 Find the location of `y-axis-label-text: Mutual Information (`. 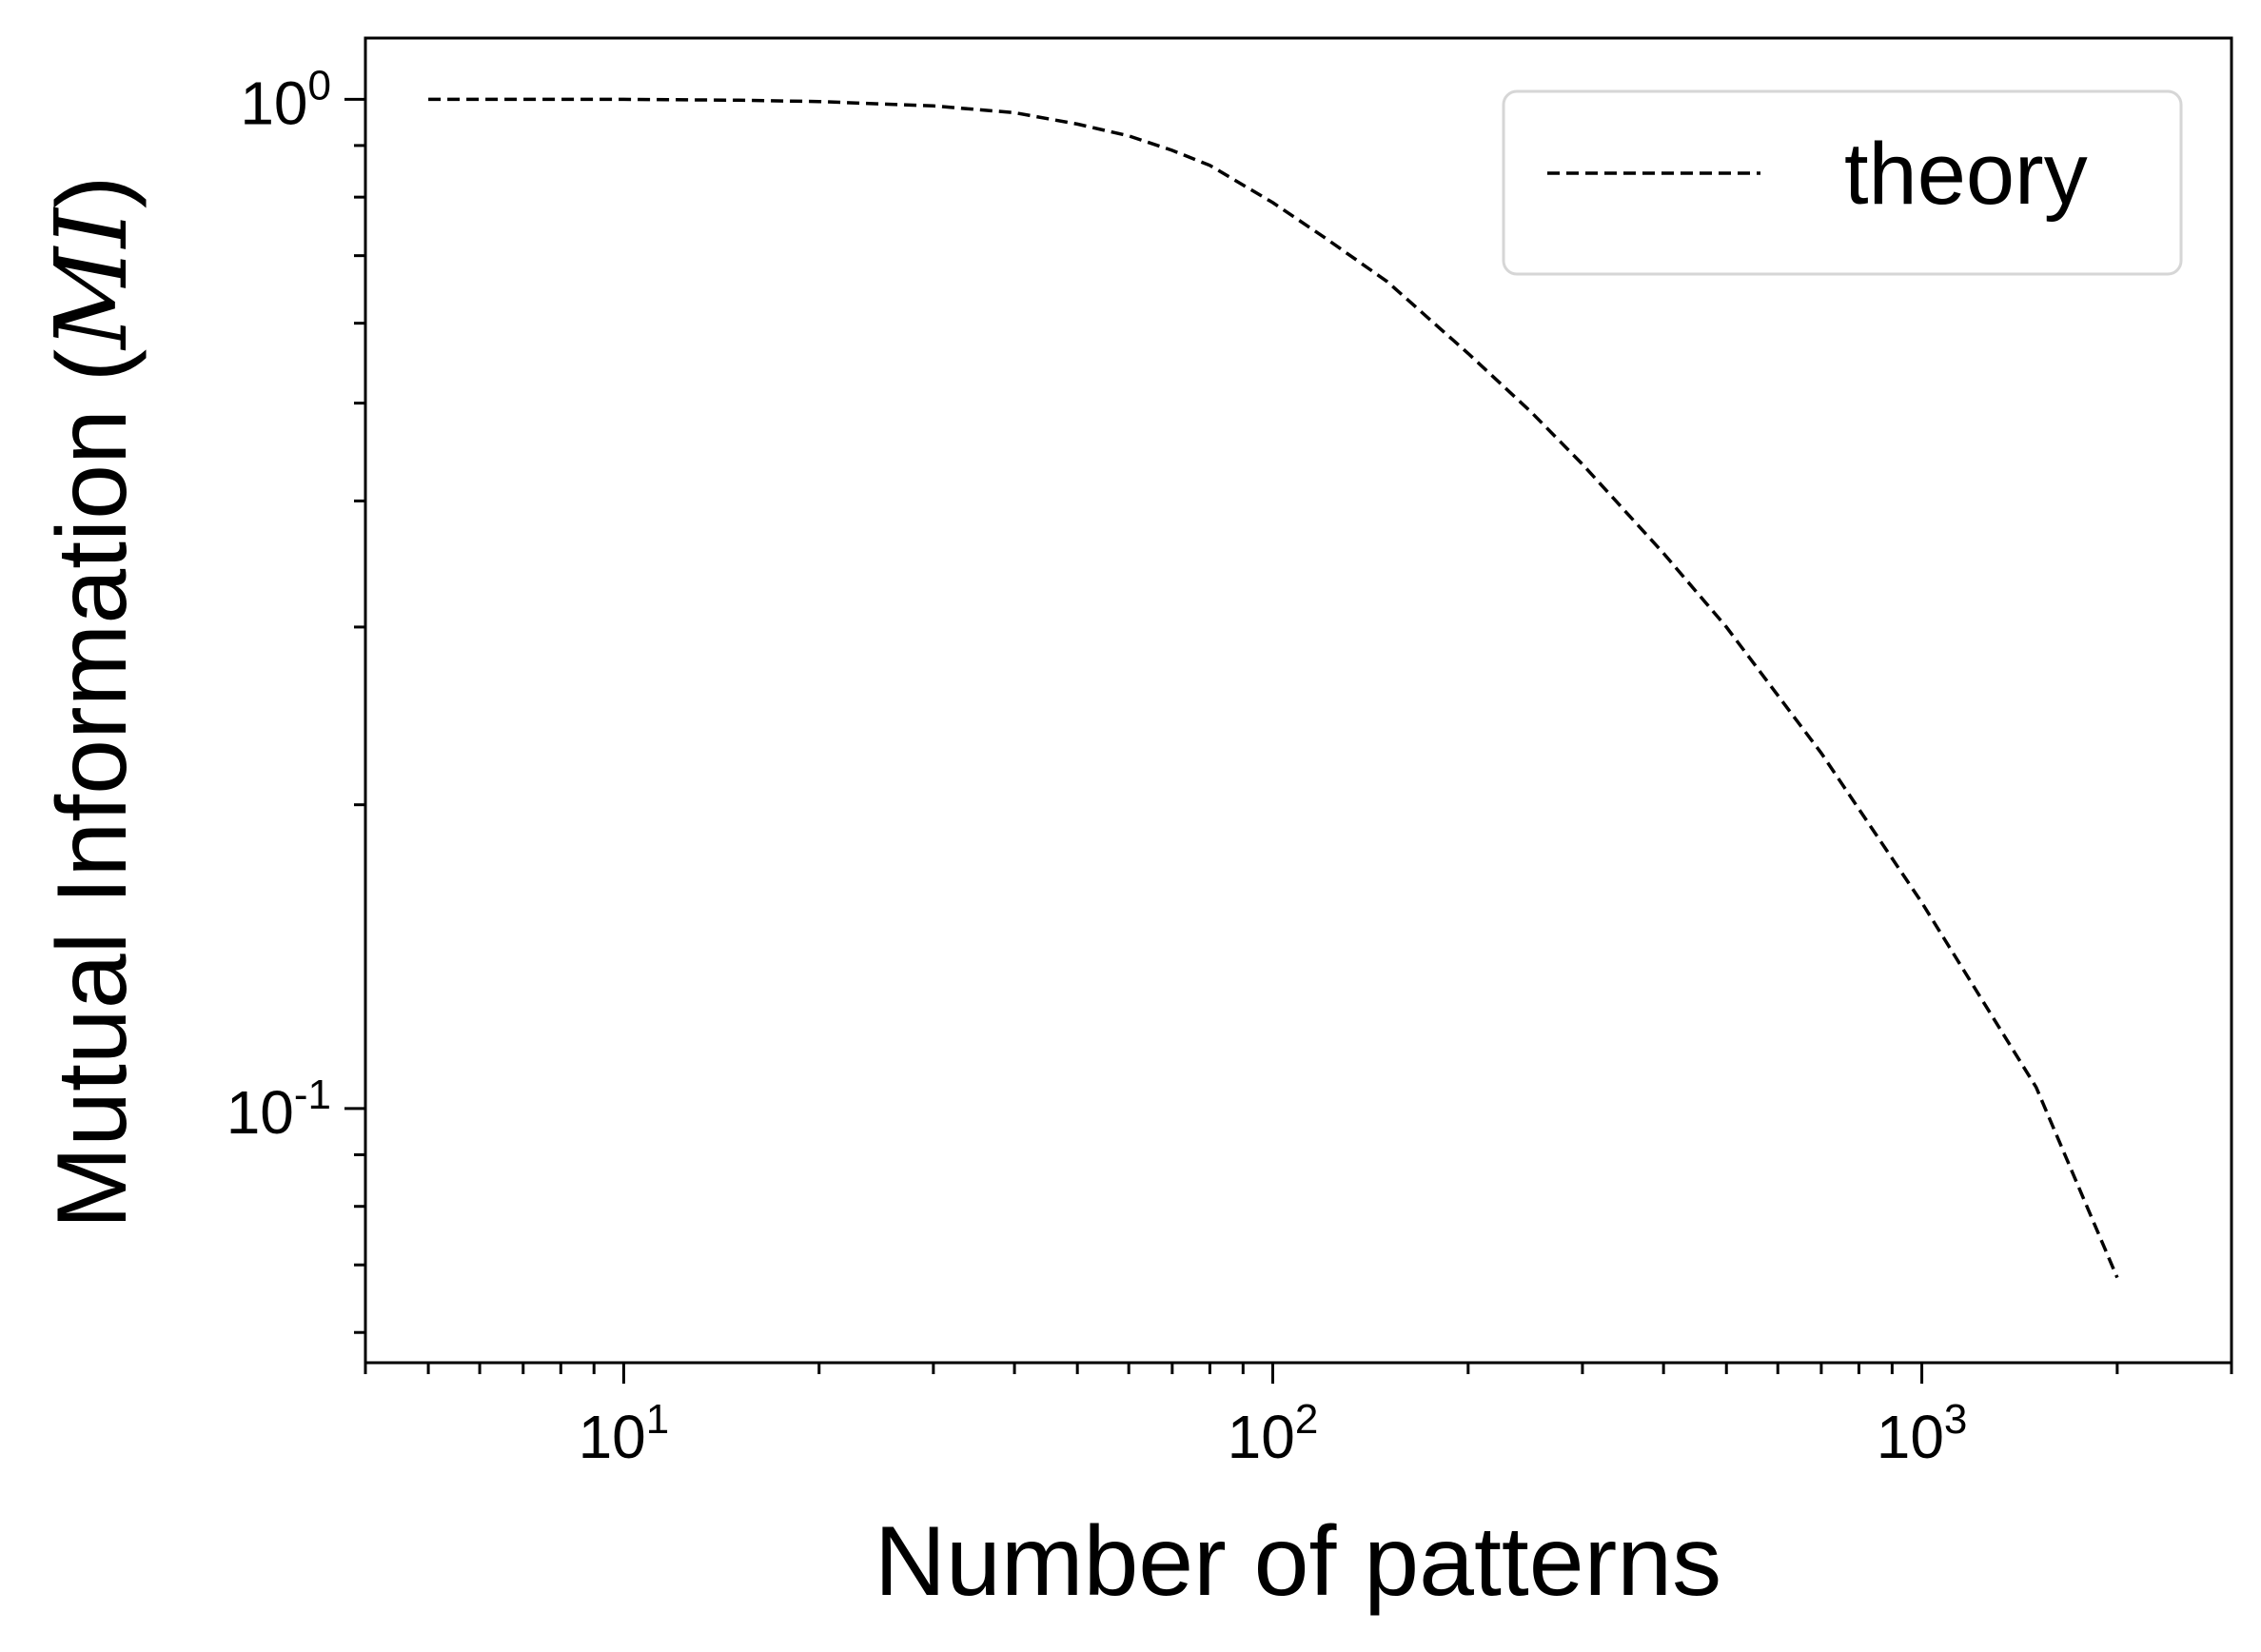

y-axis-label-text: Mutual Information ( is located at coordinates (92, 789).